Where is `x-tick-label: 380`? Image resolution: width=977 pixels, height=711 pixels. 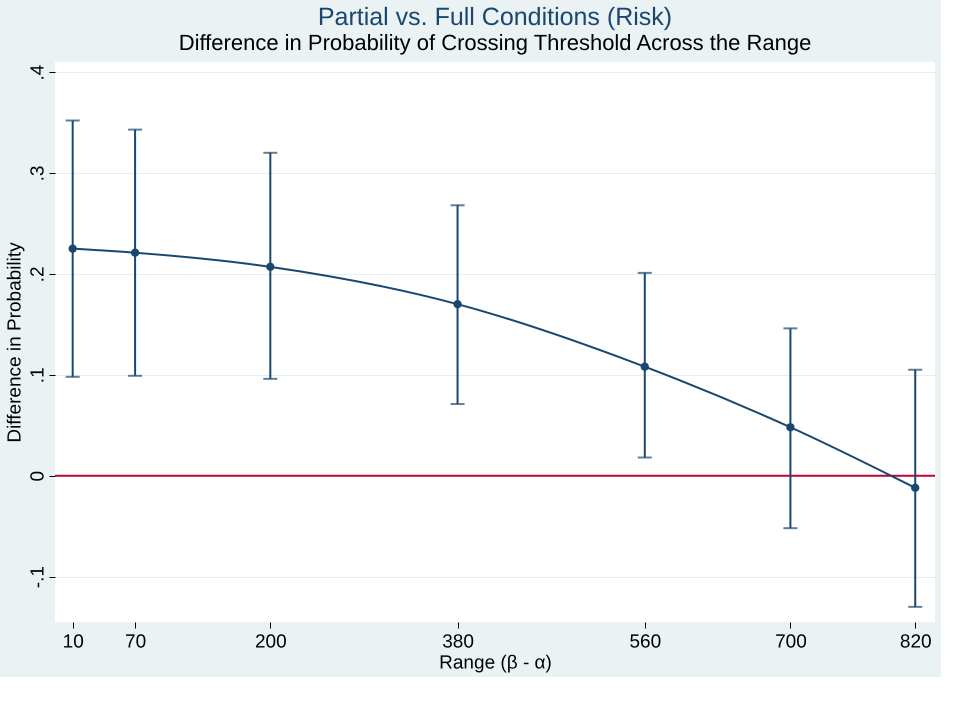
x-tick-label: 380 is located at coordinates (458, 642).